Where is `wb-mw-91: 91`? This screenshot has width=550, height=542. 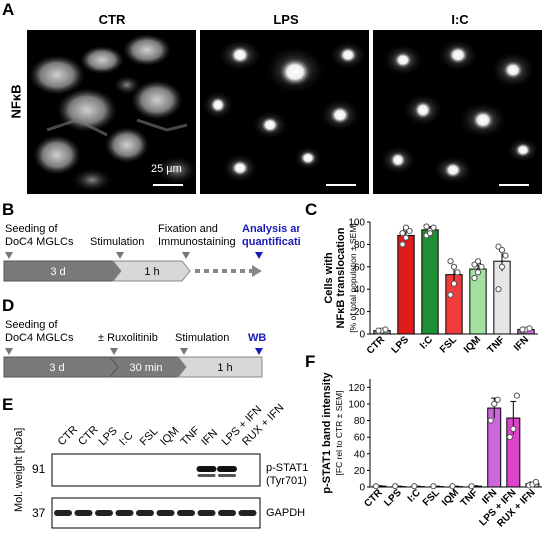
wb-mw-91: 91 is located at coordinates (39, 469).